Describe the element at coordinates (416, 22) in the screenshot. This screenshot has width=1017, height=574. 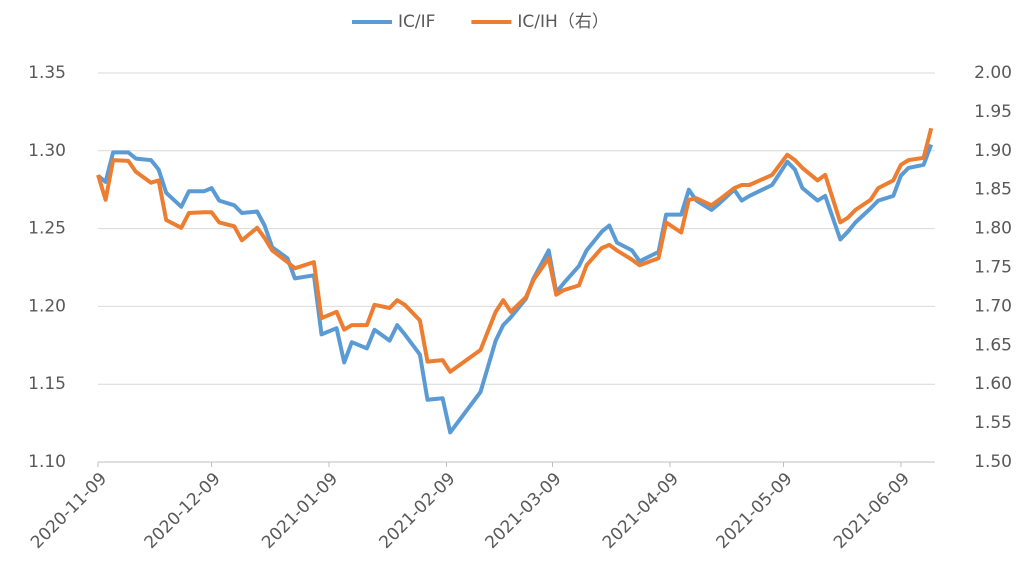
I see `legend-label: IC/IF` at that location.